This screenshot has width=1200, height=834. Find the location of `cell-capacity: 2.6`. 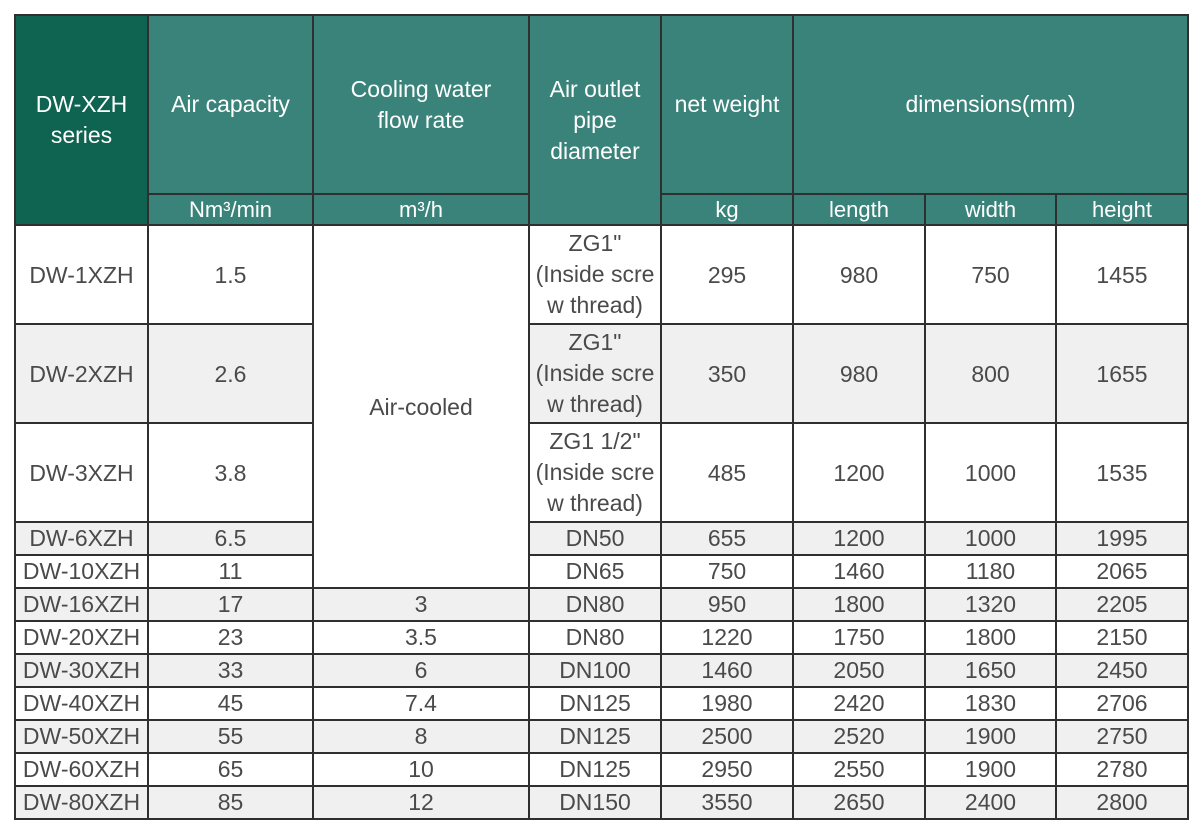

cell-capacity: 2.6 is located at coordinates (230, 373).